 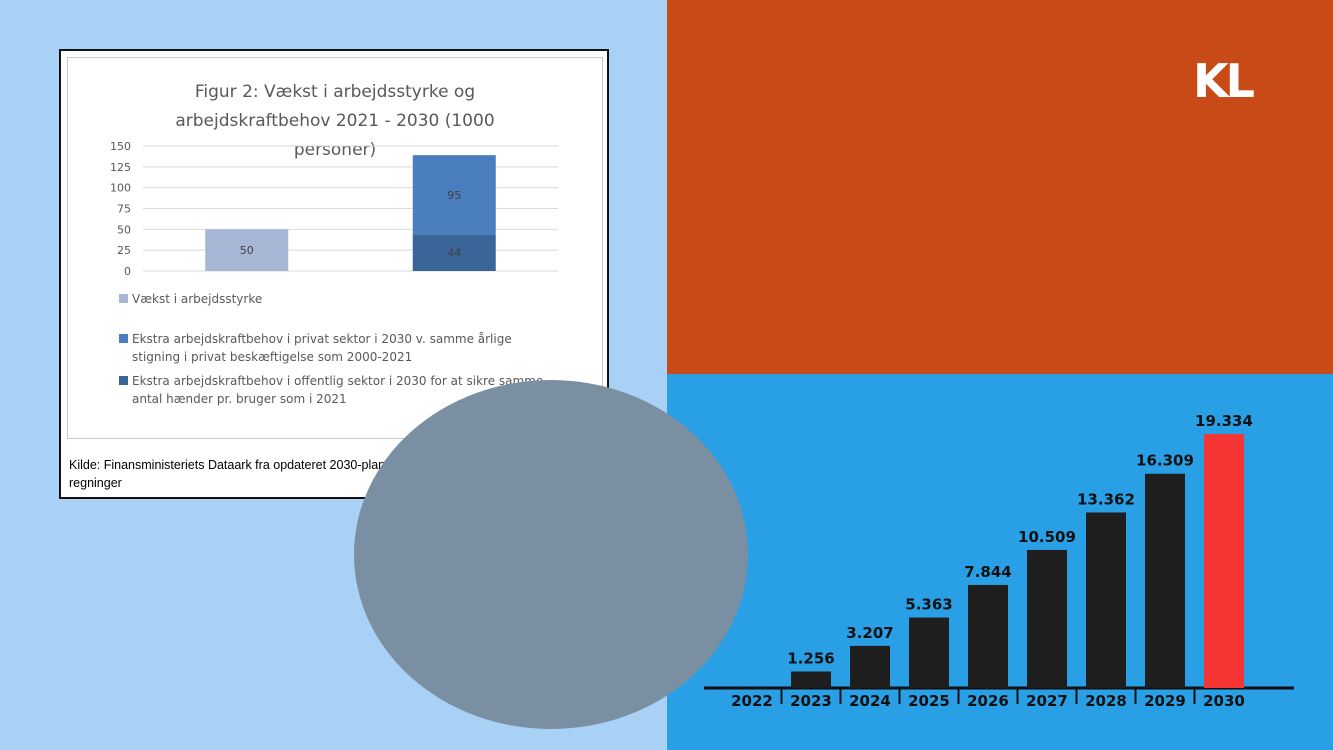 What do you see at coordinates (810, 658) in the screenshot?
I see `year-bar-value: 1.256` at bounding box center [810, 658].